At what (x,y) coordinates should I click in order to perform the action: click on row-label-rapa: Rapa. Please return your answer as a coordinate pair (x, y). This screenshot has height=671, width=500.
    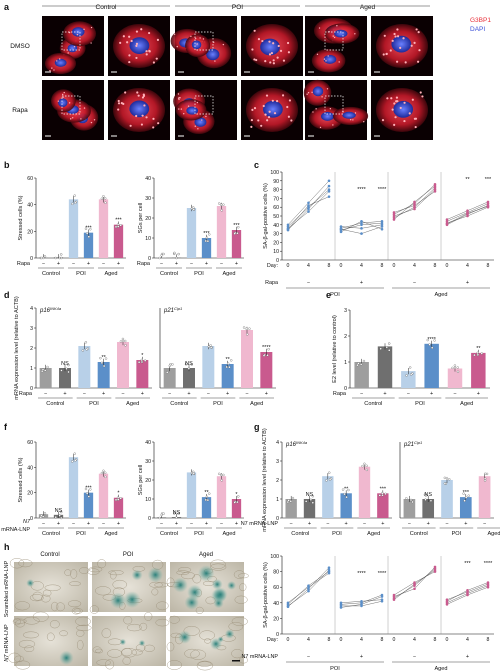
    Looking at the image, I should click on (20, 110).